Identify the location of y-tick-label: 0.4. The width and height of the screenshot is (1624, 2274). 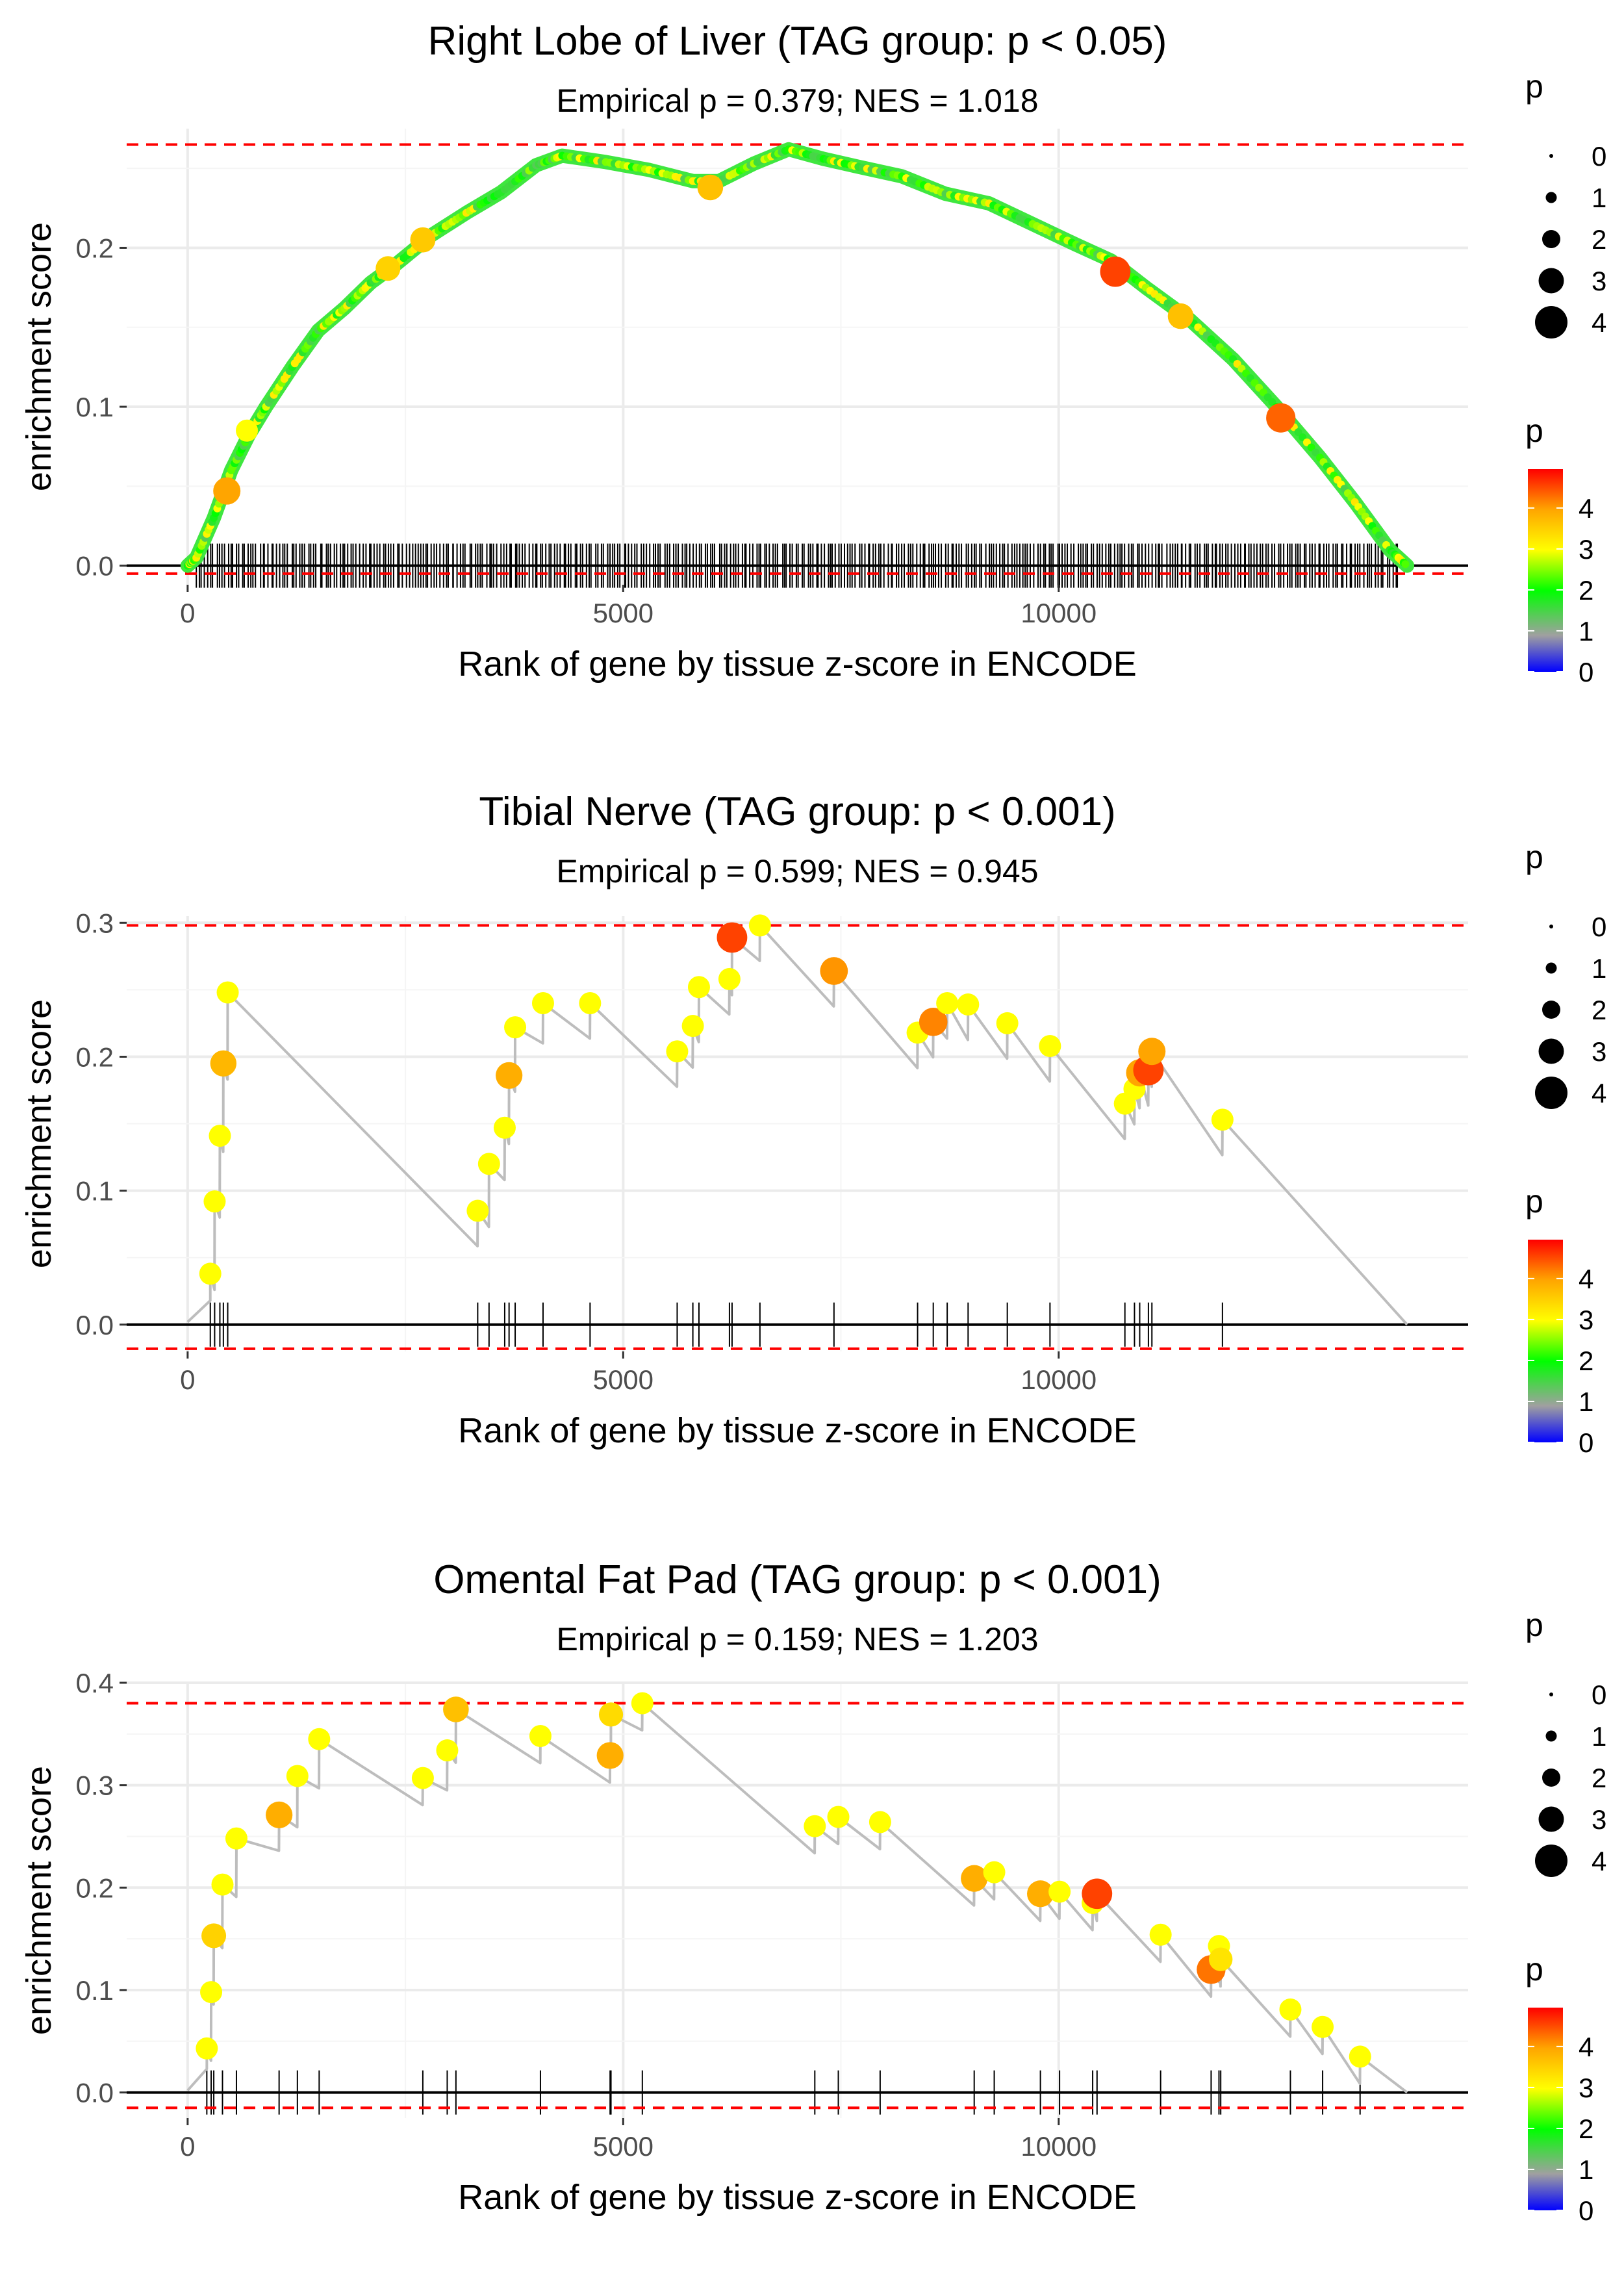
(95, 1683).